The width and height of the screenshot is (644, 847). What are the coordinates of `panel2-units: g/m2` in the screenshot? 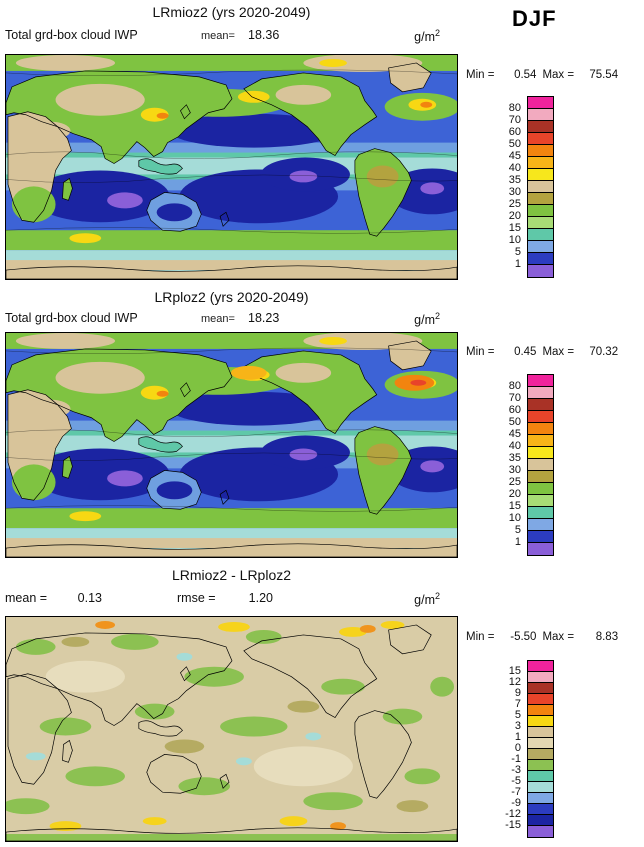 It's located at (427, 319).